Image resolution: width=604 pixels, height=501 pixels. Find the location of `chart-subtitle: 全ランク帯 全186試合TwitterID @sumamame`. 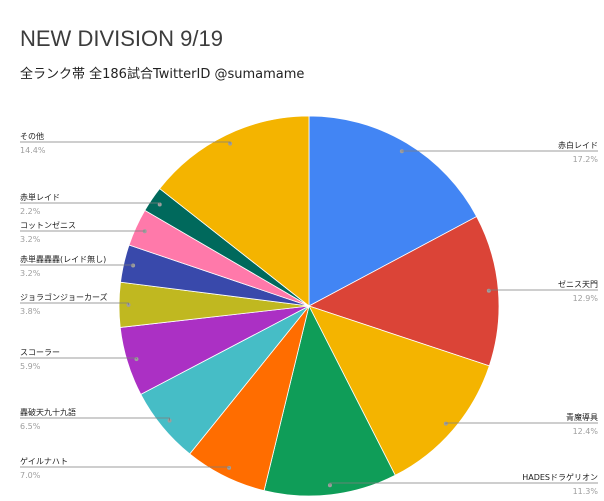

chart-subtitle: 全ランク帯 全186試合TwitterID @sumamame is located at coordinates (162, 74).